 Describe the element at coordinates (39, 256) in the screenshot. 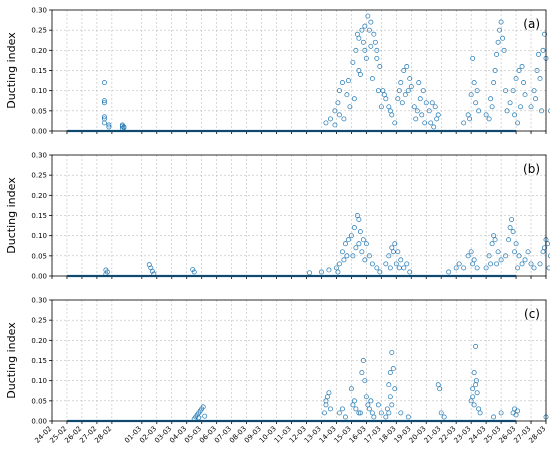

I see `y-tick-label: 0.05` at that location.